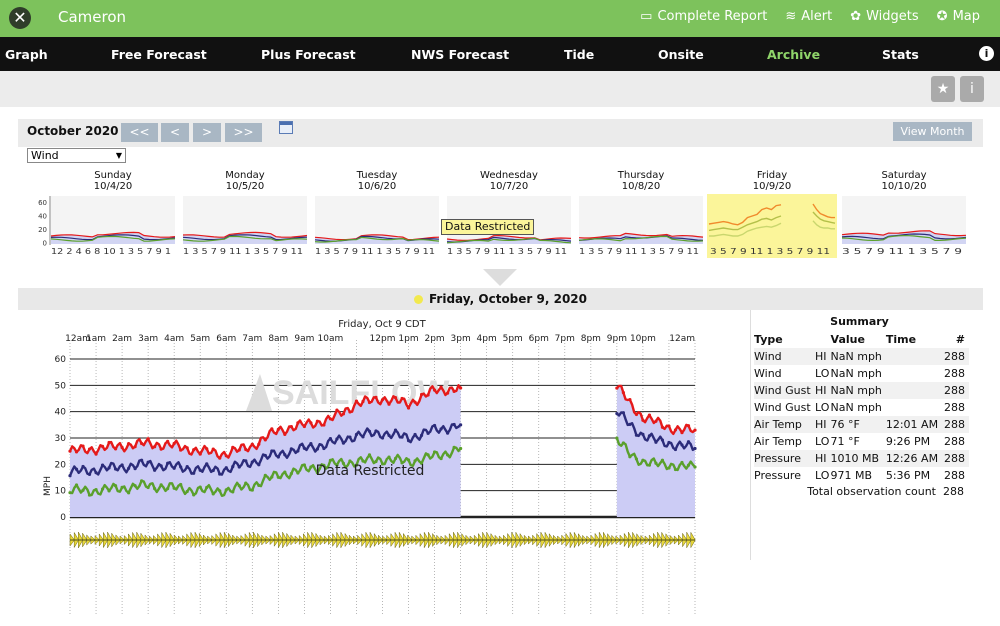  What do you see at coordinates (958, 16) in the screenshot?
I see `map-link: ✪ Map` at bounding box center [958, 16].